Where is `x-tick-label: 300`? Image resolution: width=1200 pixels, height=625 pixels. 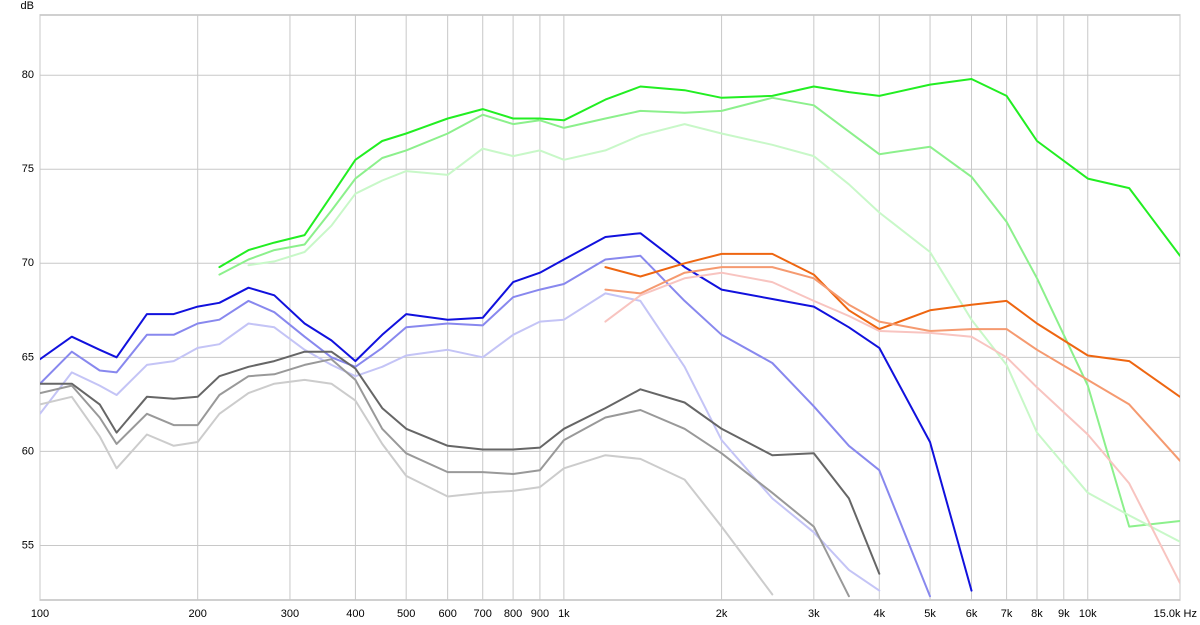
x-tick-label: 300 is located at coordinates (290, 614).